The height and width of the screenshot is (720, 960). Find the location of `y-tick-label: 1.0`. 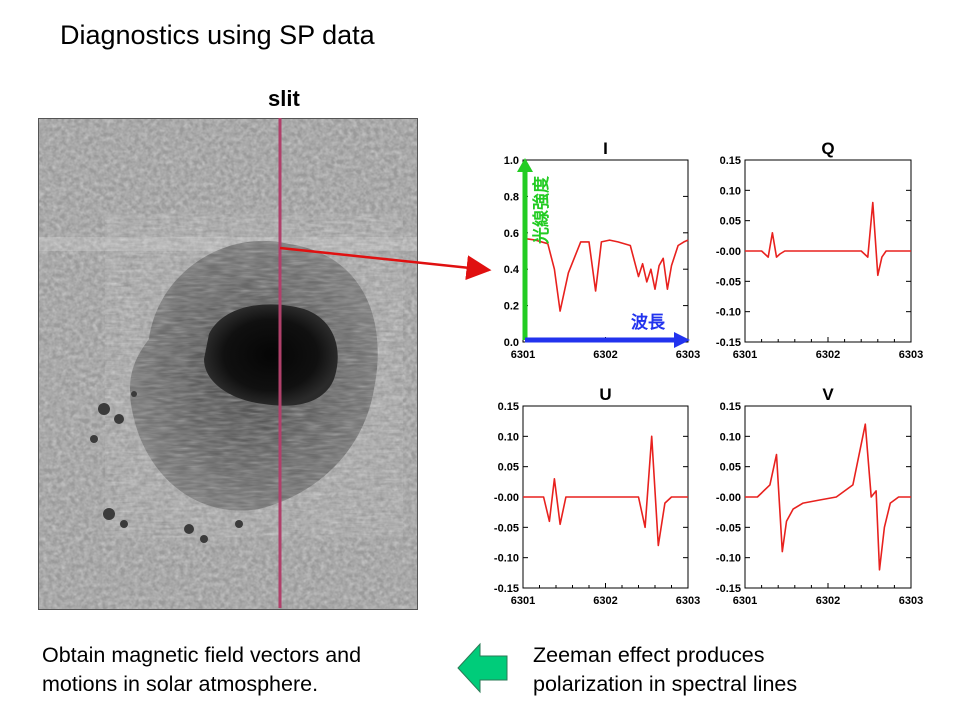

y-tick-label: 1.0 is located at coordinates (511, 161).